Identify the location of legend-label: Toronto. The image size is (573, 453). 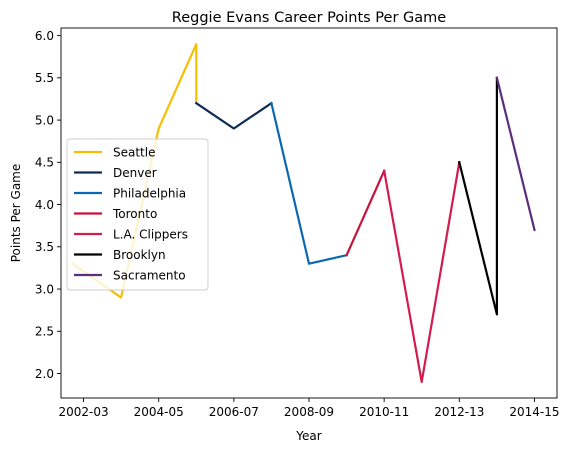
(134, 214).